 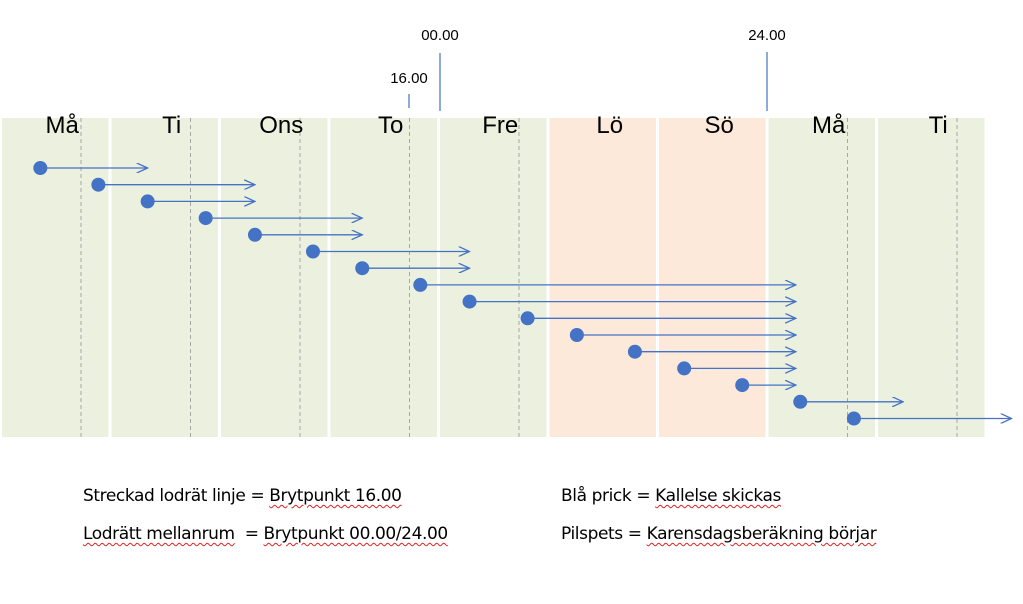 What do you see at coordinates (159, 534) in the screenshot?
I see `legend-gap-key: Lodrätt mellanrum` at bounding box center [159, 534].